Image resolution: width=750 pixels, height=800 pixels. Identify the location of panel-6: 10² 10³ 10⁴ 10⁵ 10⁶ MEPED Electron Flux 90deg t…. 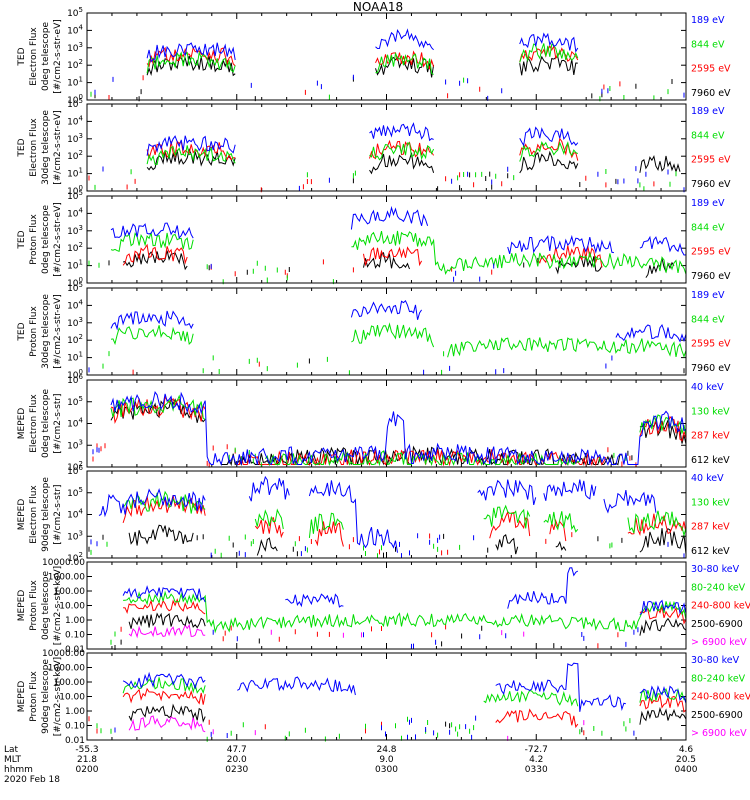
(373, 514).